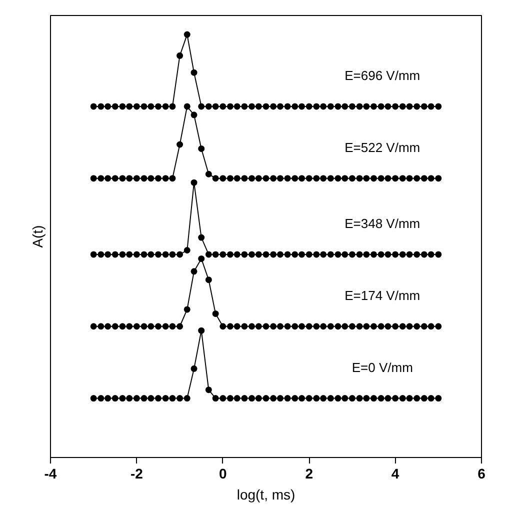  I want to click on x-tick-label: 4, so click(395, 474).